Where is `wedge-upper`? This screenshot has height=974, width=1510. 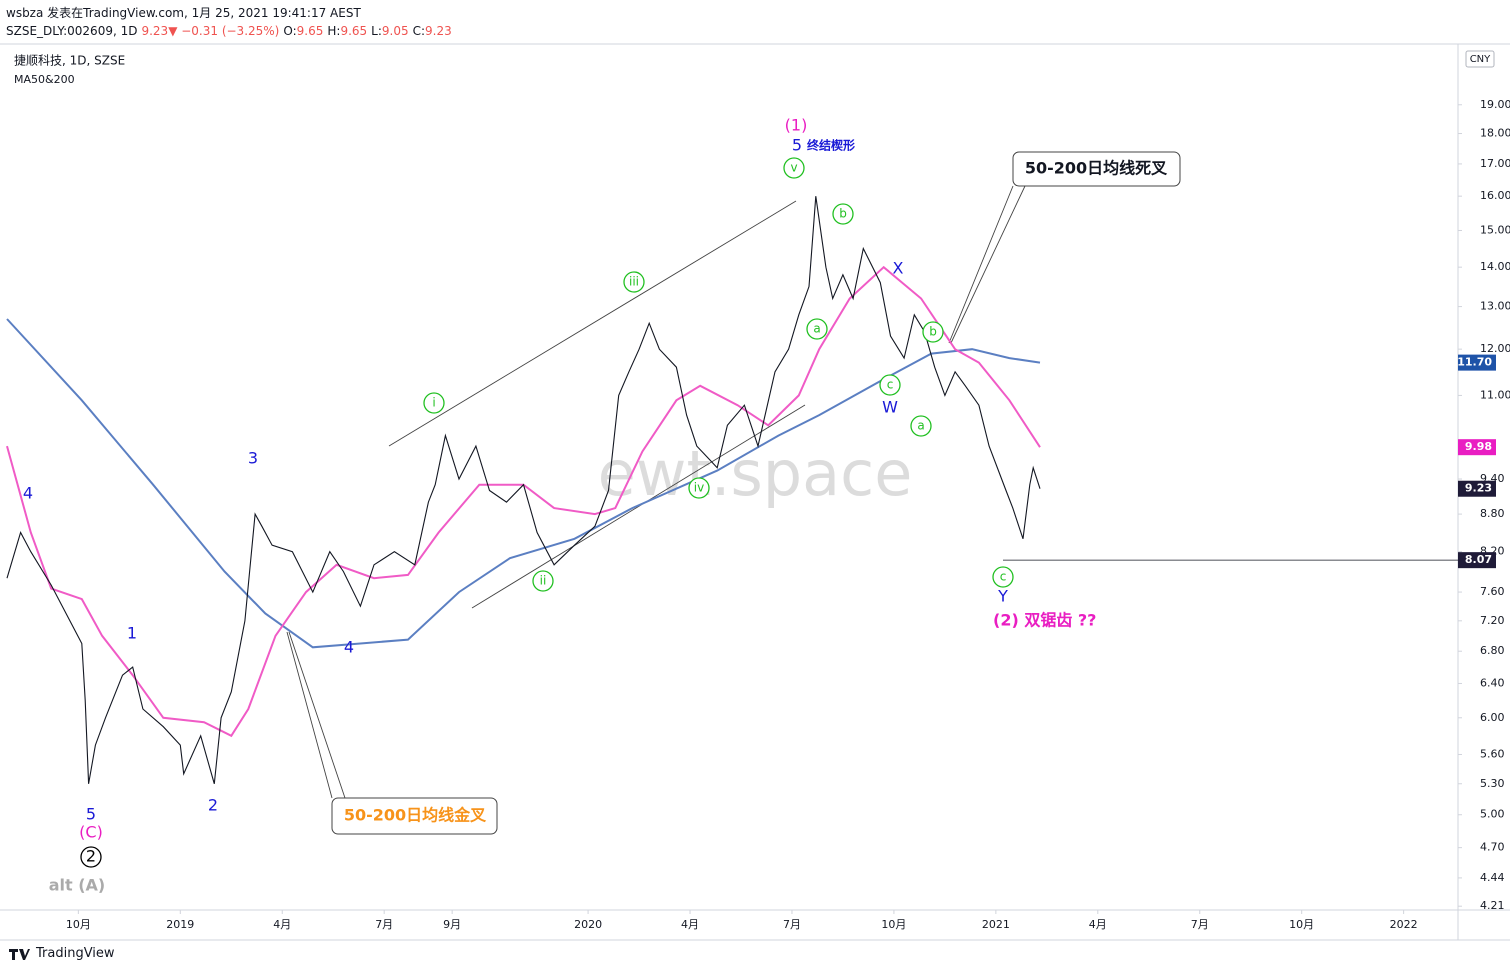 wedge-upper is located at coordinates (592, 323).